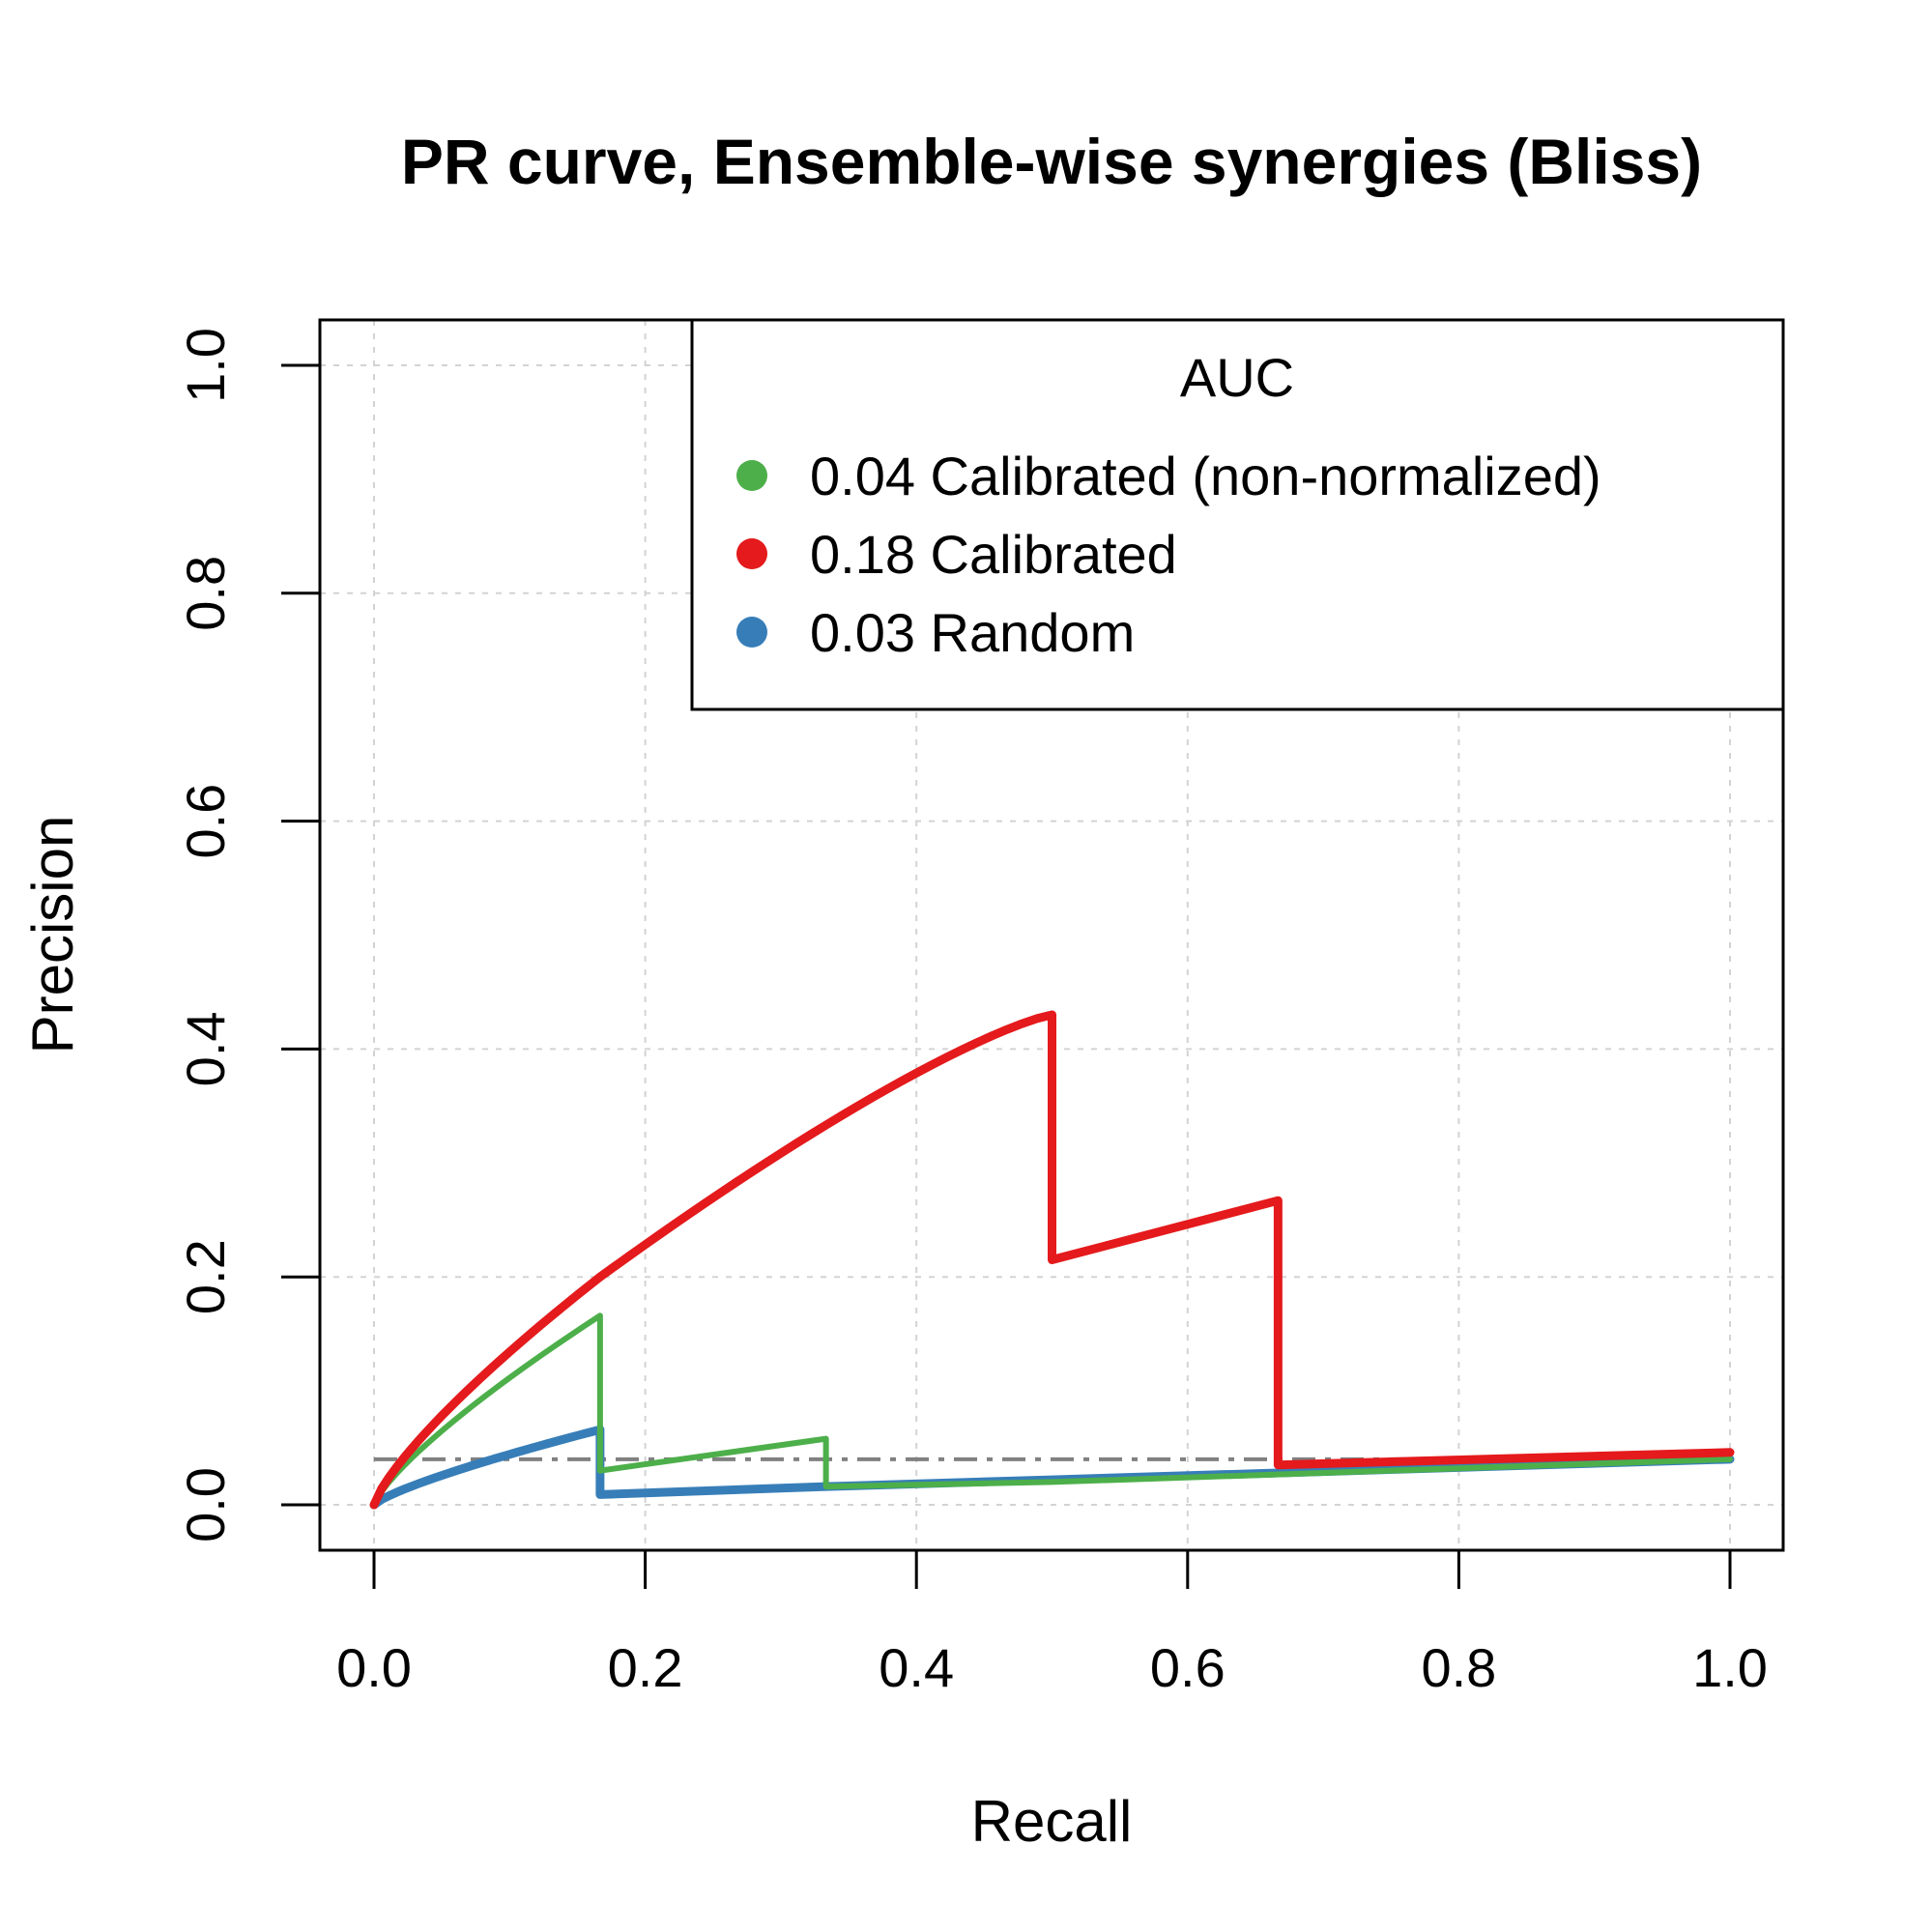  Describe the element at coordinates (205, 365) in the screenshot. I see `y-tick-label: 1.0` at that location.